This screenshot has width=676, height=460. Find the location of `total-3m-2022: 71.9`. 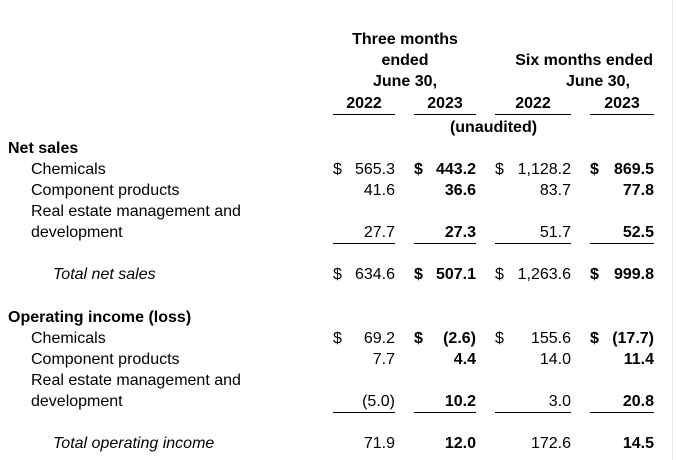

total-3m-2022: 71.9 is located at coordinates (379, 443).